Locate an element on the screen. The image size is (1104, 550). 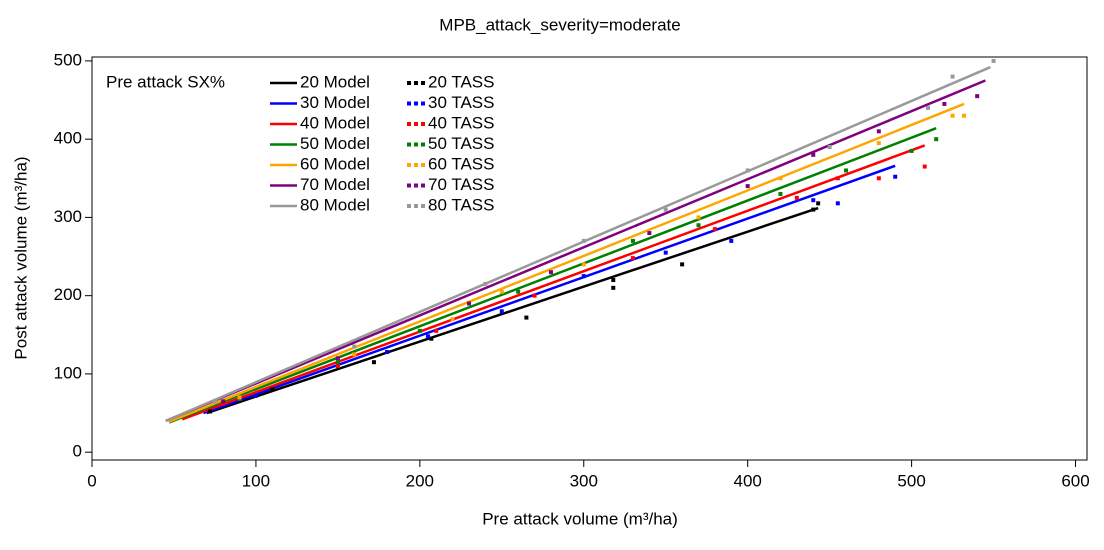
y-tick-label: 400 is located at coordinates (68, 138).